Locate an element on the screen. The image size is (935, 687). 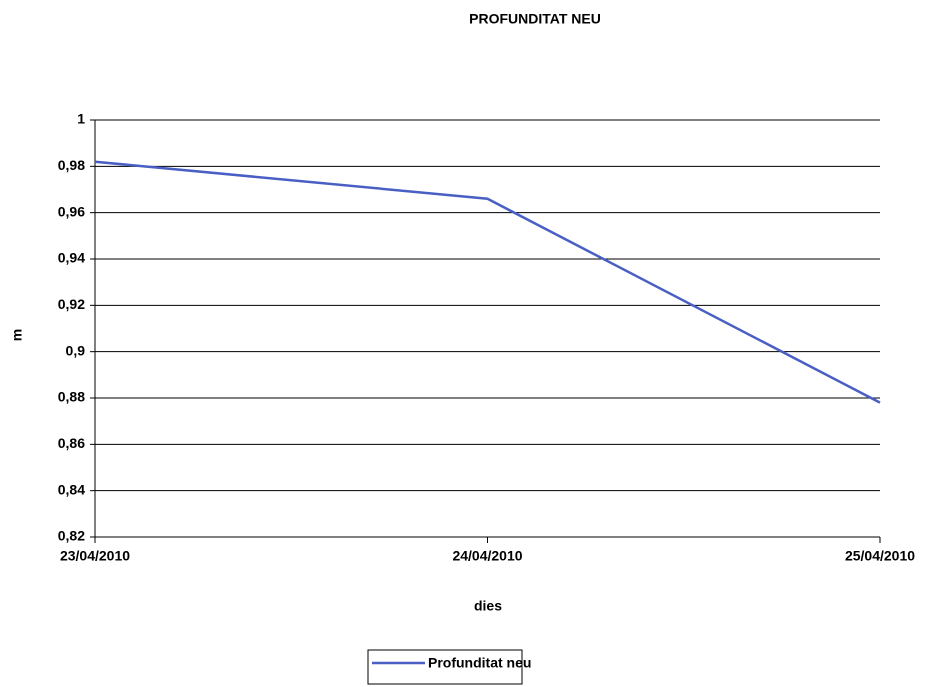
y-tick-label: 0,94 is located at coordinates (71, 258).